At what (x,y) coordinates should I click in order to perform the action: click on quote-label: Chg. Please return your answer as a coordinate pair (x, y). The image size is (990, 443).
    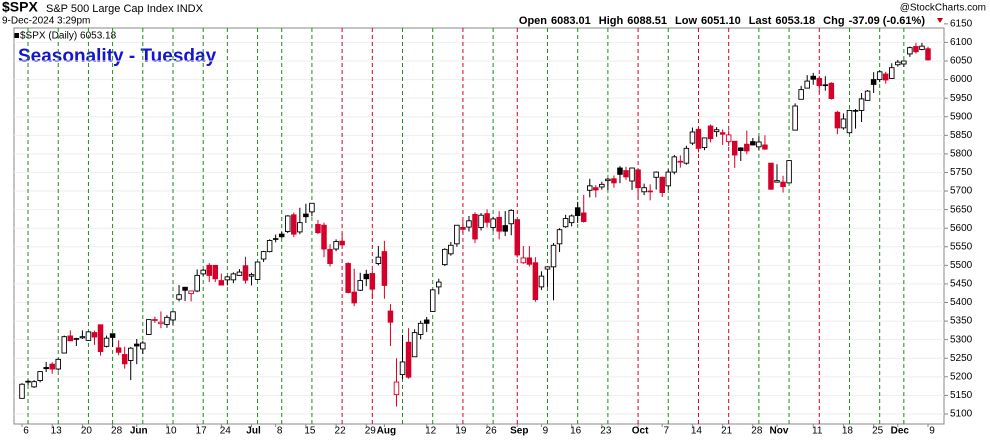
    Looking at the image, I should click on (833, 21).